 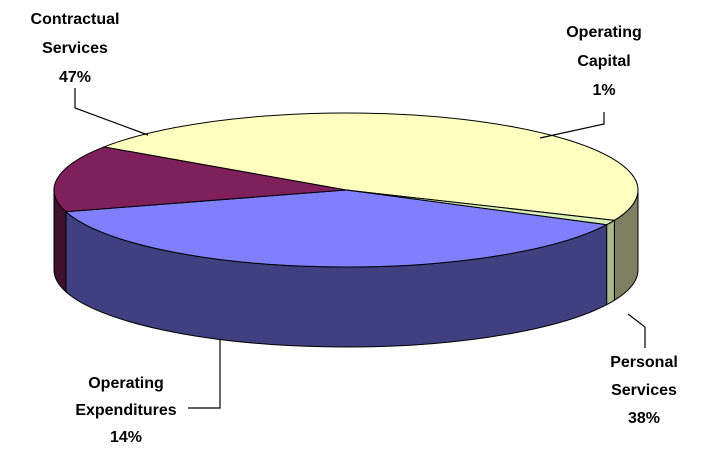 What do you see at coordinates (200, 179) in the screenshot?
I see `pie-slice-operating-expenditures` at bounding box center [200, 179].